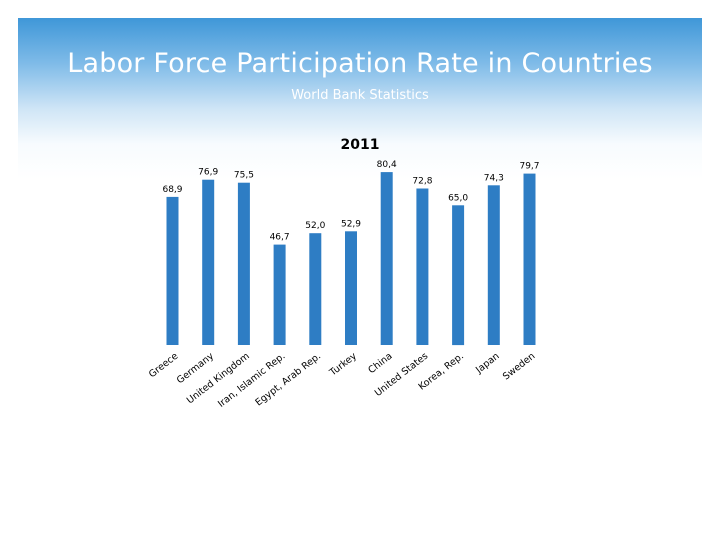 The width and height of the screenshot is (720, 540). Describe the element at coordinates (360, 95) in the screenshot. I see `slide-subtitle: World Bank Statistics` at that location.